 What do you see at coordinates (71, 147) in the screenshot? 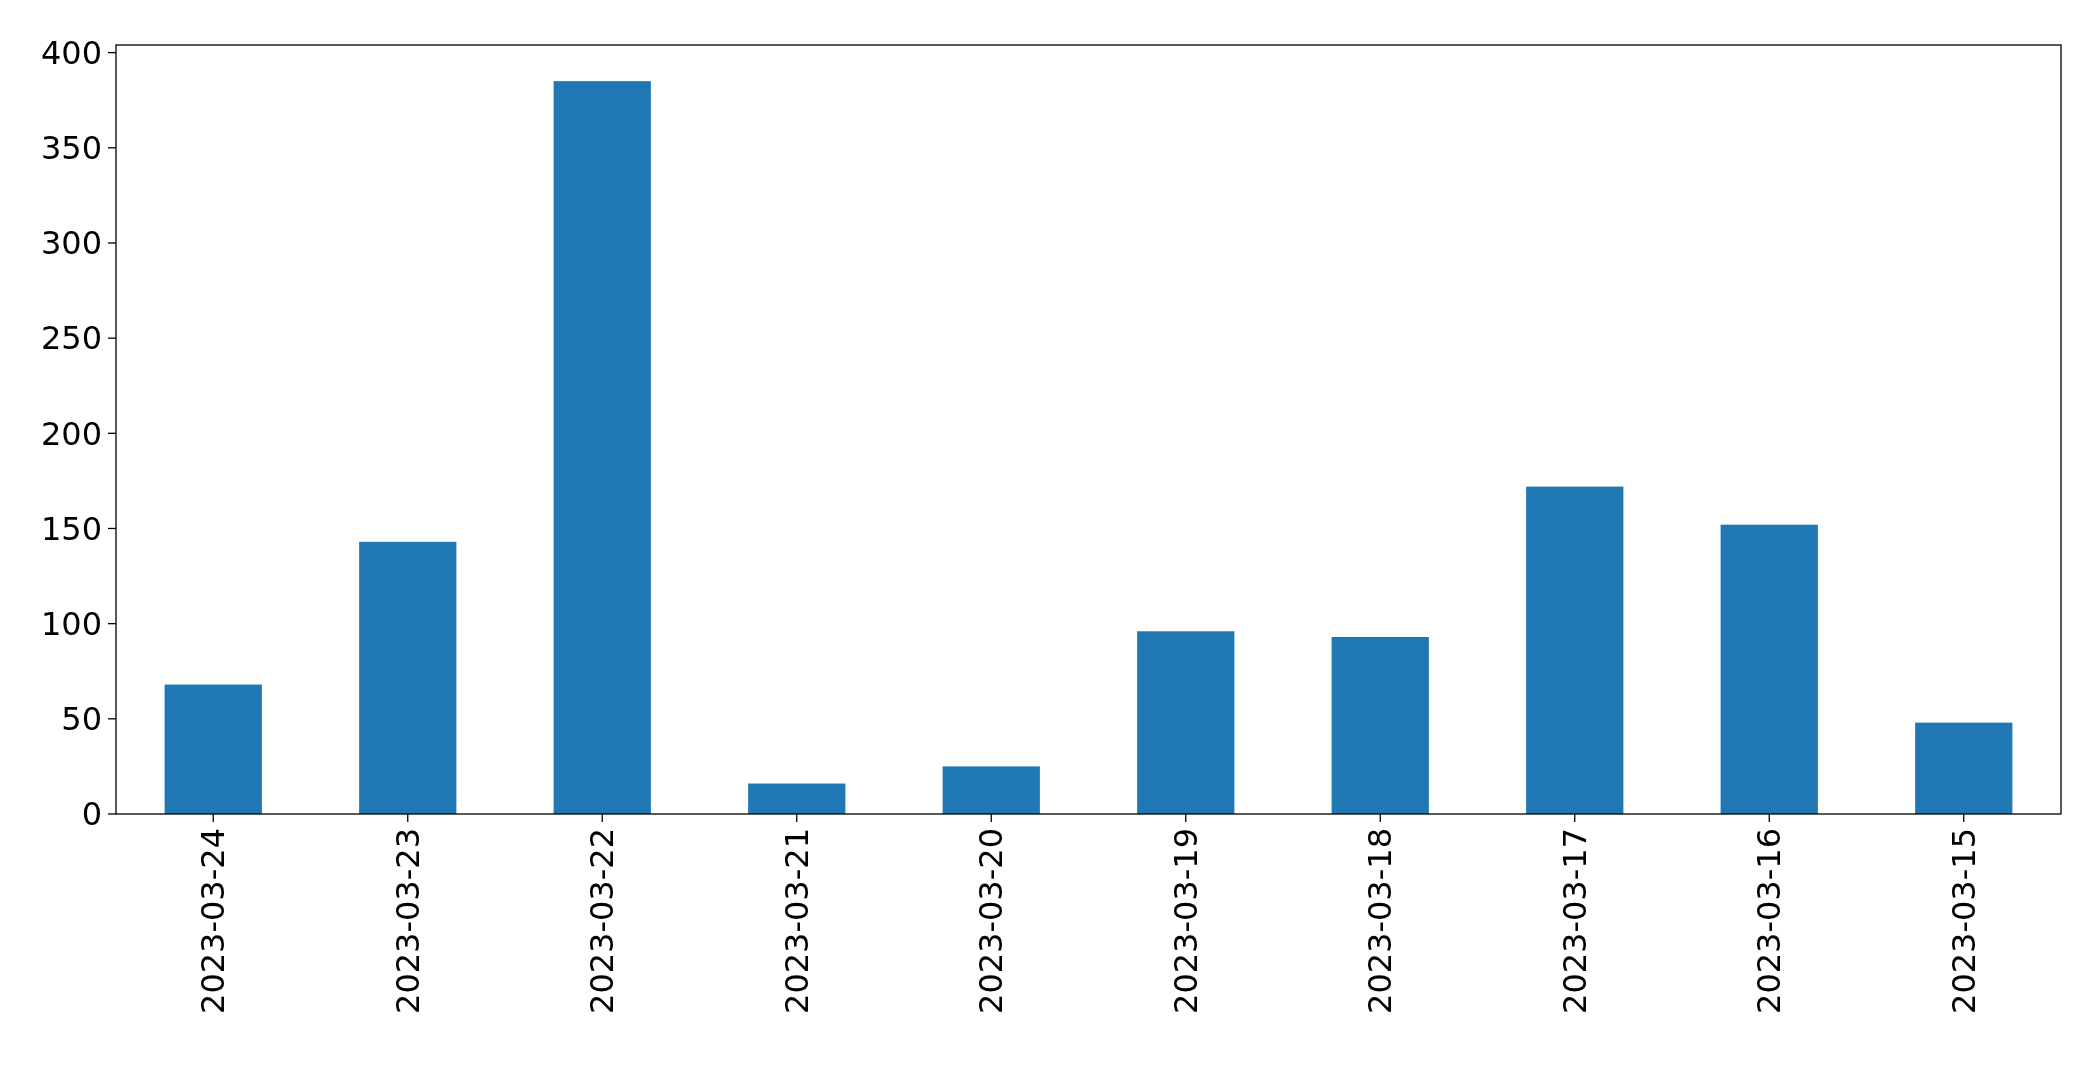
I see `y-tick-label: 350` at bounding box center [71, 147].